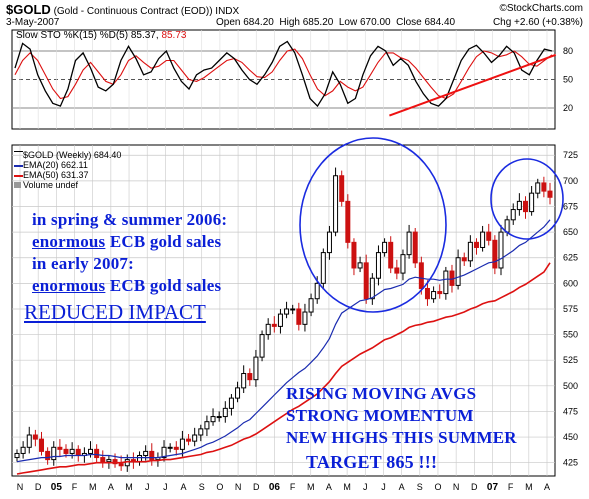 The height and width of the screenshot is (499, 589). Describe the element at coordinates (541, 8) in the screenshot. I see `watermark: ©StockCharts.com` at that location.